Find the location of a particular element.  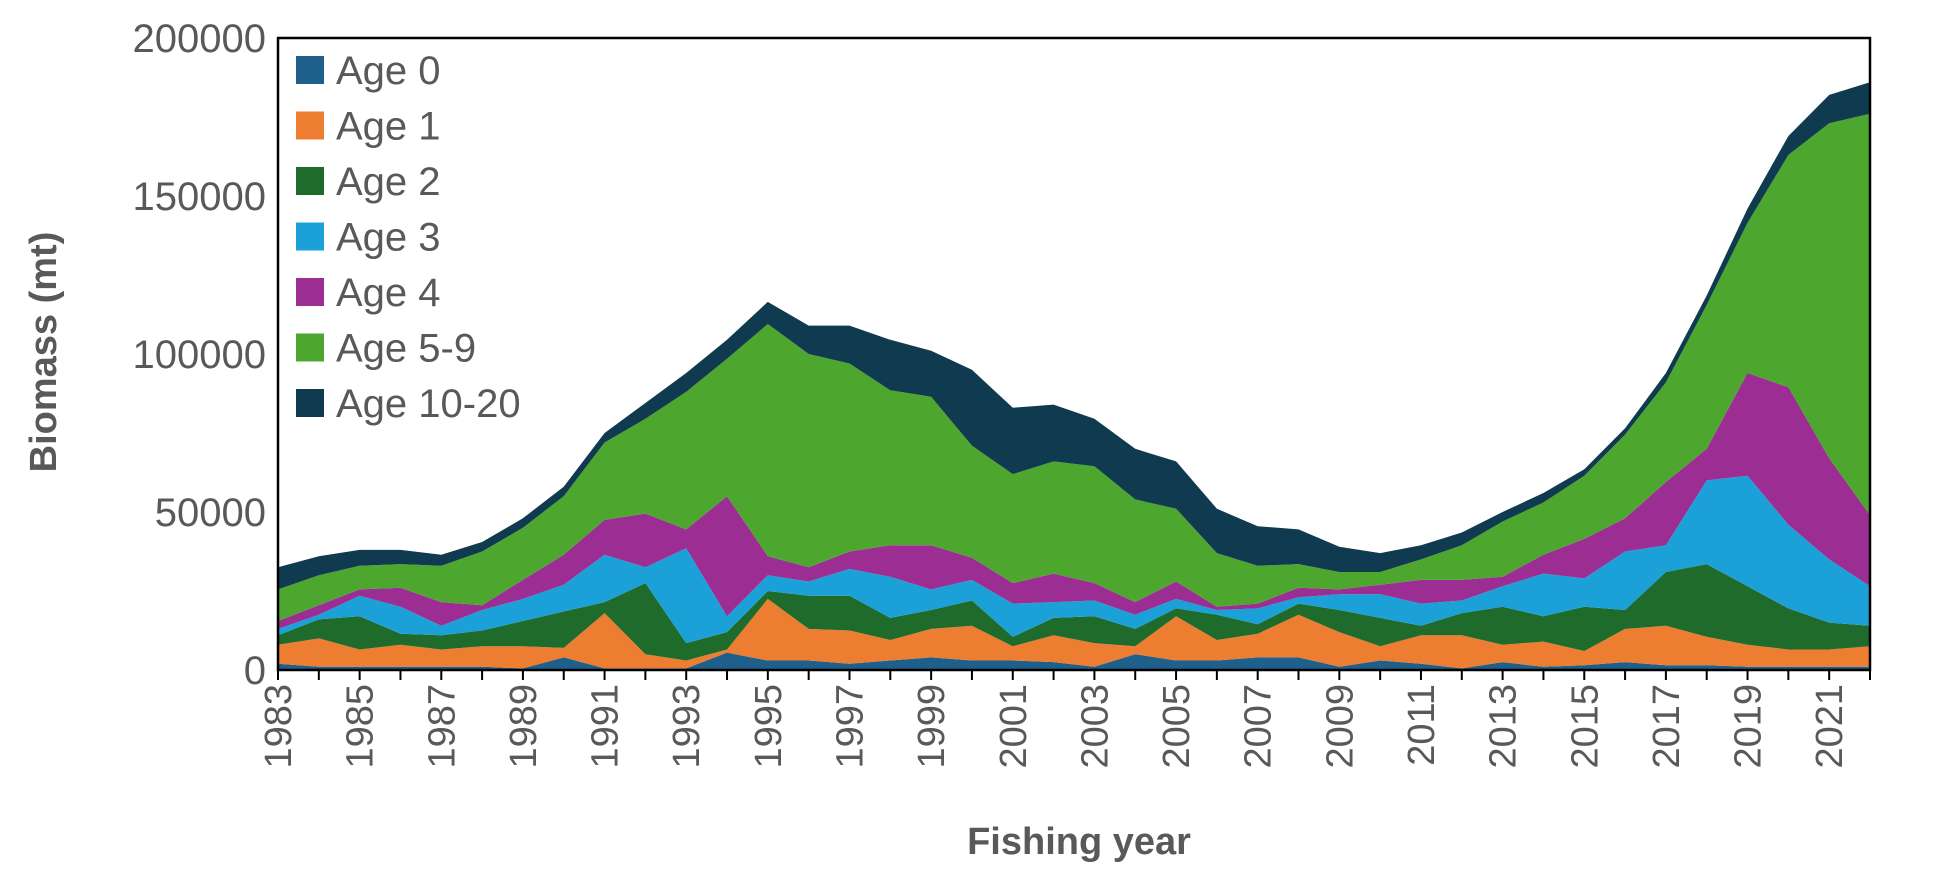

x-tick-label: 2001 is located at coordinates (1014, 726).